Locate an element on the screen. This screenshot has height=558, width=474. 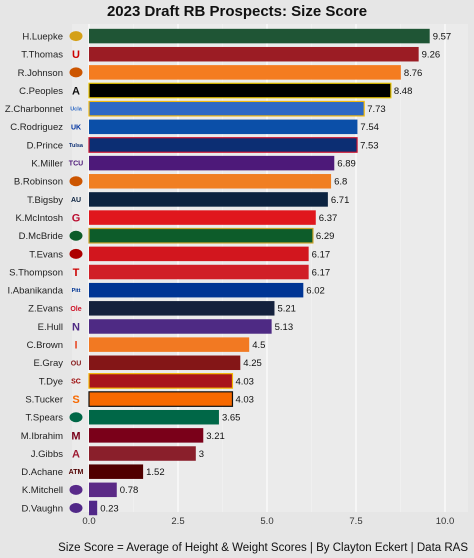
x-tick-label: 7.5 is located at coordinates (355, 521).